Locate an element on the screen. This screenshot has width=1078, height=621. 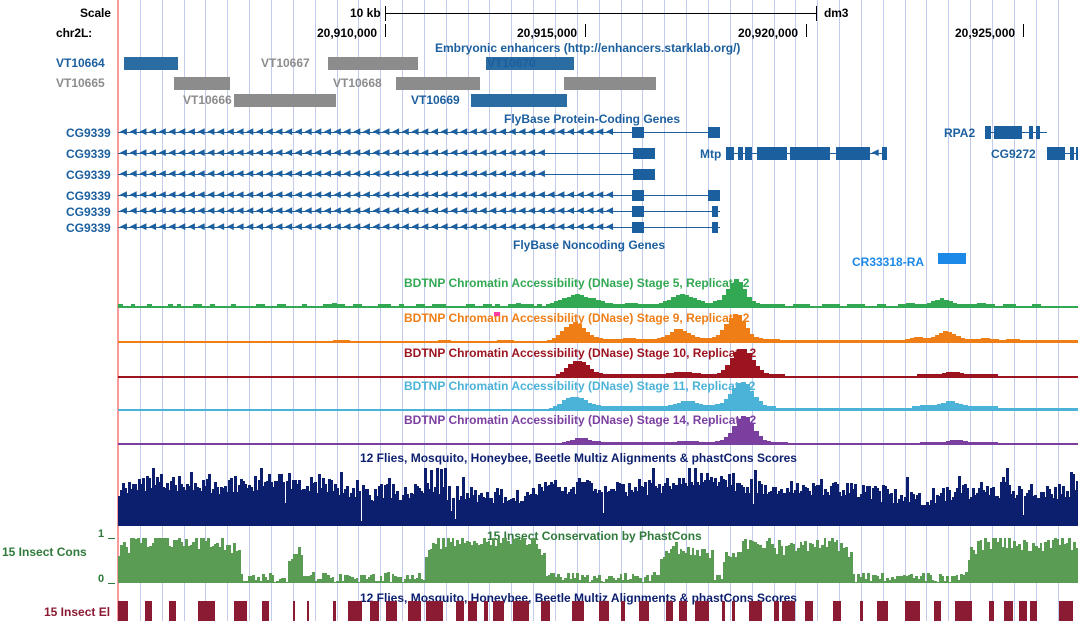
gene-label: Mtp is located at coordinates (711, 154).